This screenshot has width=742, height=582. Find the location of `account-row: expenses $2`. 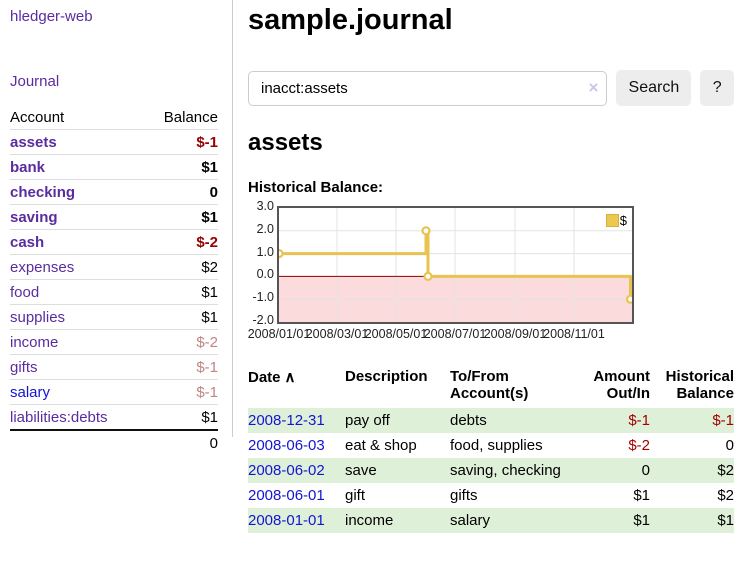

account-row: expenses $2 is located at coordinates (114, 267).